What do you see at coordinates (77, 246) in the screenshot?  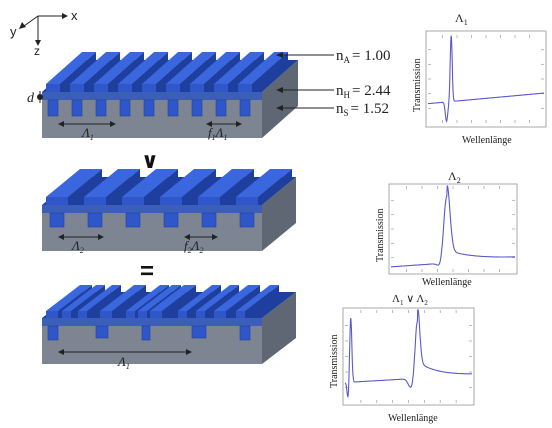 I see `period-label-lambda2: Λ2` at bounding box center [77, 246].